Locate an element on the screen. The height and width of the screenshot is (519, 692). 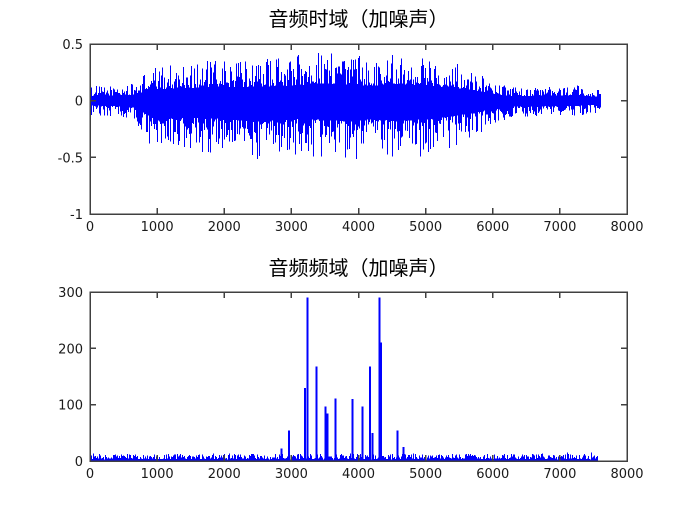
y-tick-label: 200 is located at coordinates (70, 349).